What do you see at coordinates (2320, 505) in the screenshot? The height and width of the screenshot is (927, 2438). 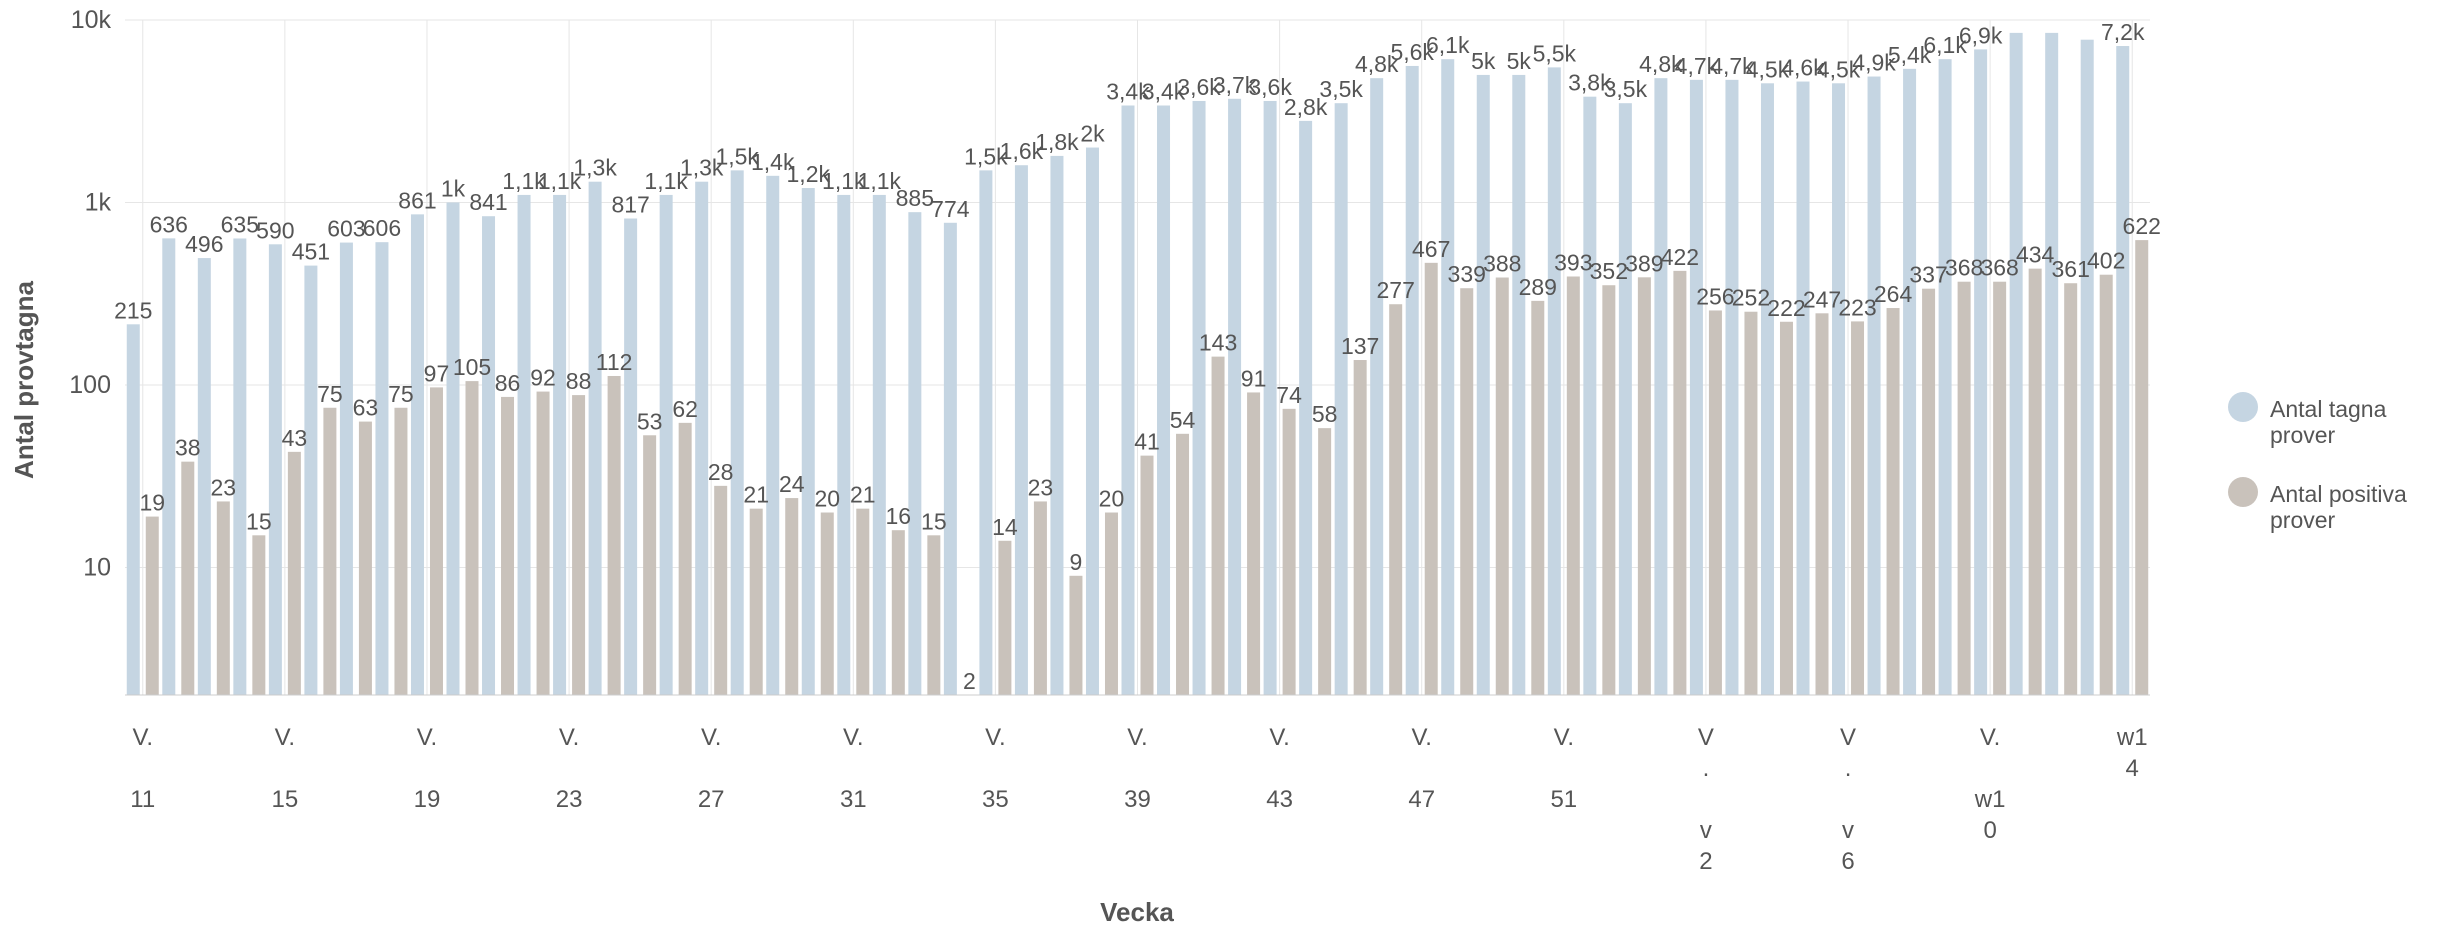 I see `legend-item-positiva: Antal positiva prover` at bounding box center [2320, 505].